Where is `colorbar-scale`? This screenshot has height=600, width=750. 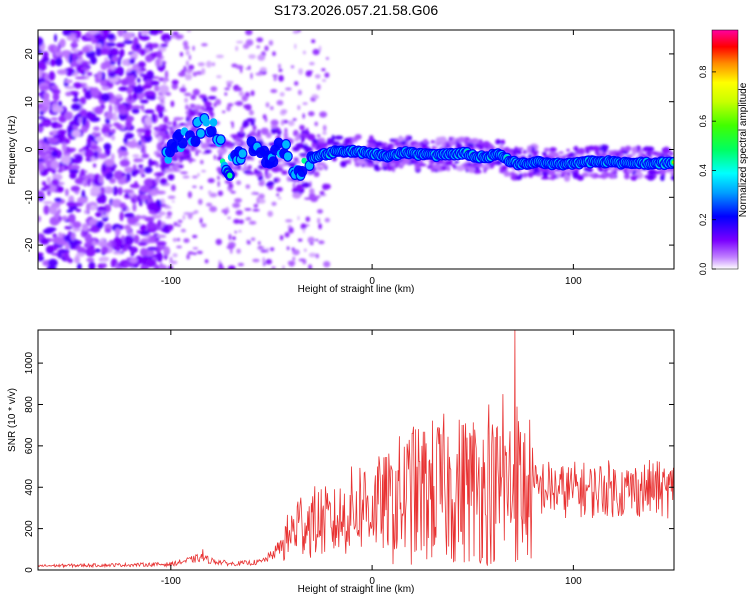
colorbar-scale is located at coordinates (725, 149).